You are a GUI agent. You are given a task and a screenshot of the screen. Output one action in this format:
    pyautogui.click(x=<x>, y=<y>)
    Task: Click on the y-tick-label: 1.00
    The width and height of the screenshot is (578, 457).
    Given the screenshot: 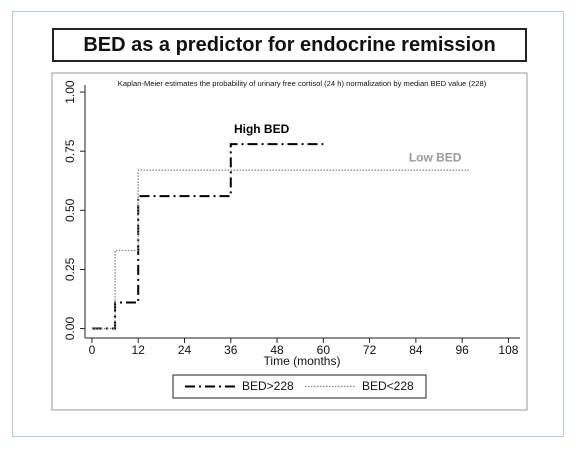 What is the action you would take?
    pyautogui.click(x=70, y=92)
    